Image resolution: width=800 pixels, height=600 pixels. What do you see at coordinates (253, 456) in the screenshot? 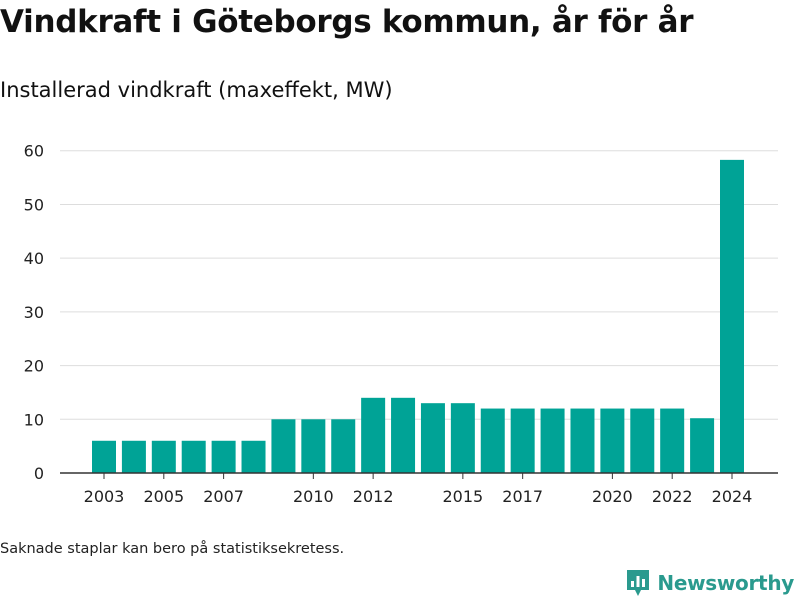
I see `bar-2008` at bounding box center [253, 456].